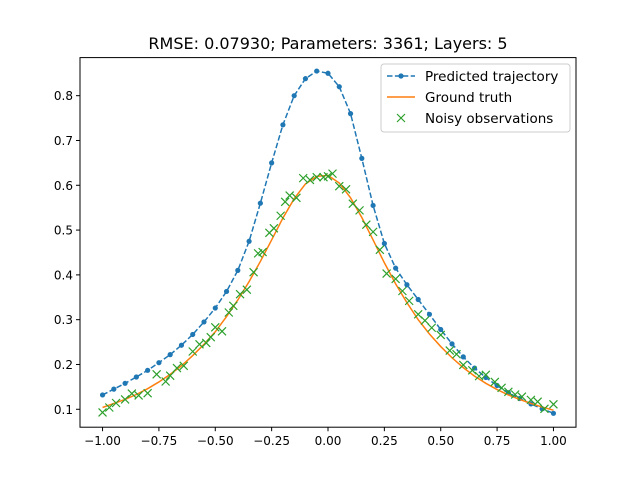 The image size is (640, 484). I want to click on legend-predicted-marker, so click(401, 76).